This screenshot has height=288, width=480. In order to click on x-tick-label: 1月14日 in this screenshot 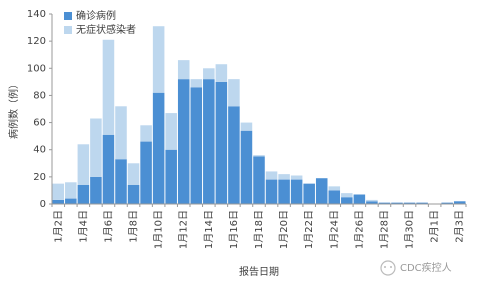, I will do `click(209, 229)`.